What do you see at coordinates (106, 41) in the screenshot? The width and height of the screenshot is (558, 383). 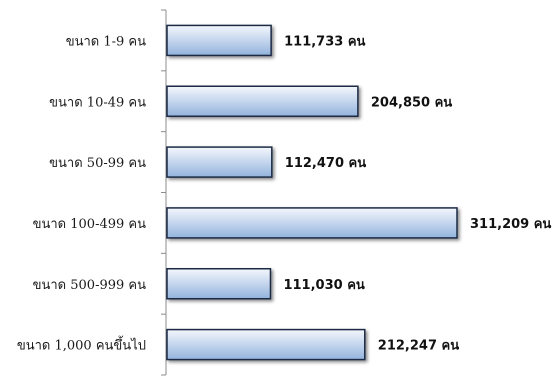 I see `category-label: ขนาด 1-9 คน` at bounding box center [106, 41].